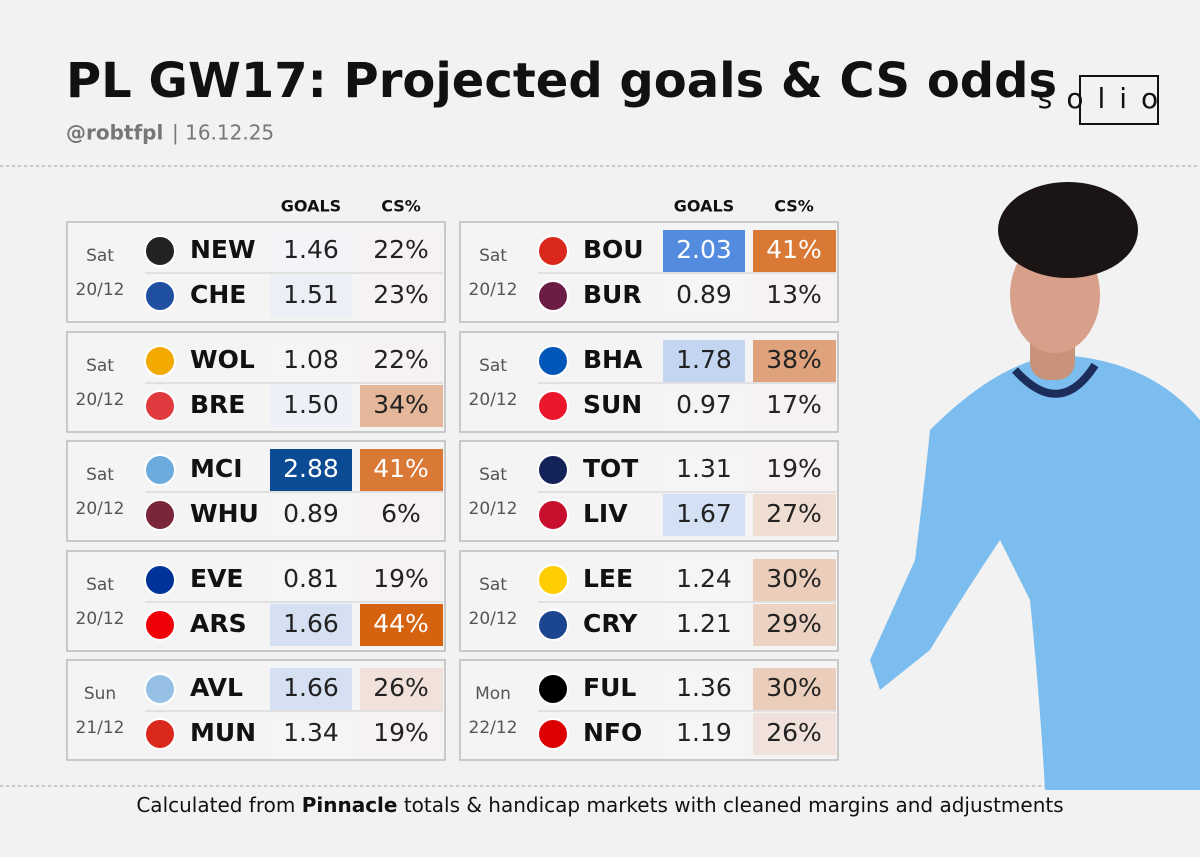 The width and height of the screenshot is (1200, 857). What do you see at coordinates (223, 249) in the screenshot?
I see `team: NEW` at bounding box center [223, 249].